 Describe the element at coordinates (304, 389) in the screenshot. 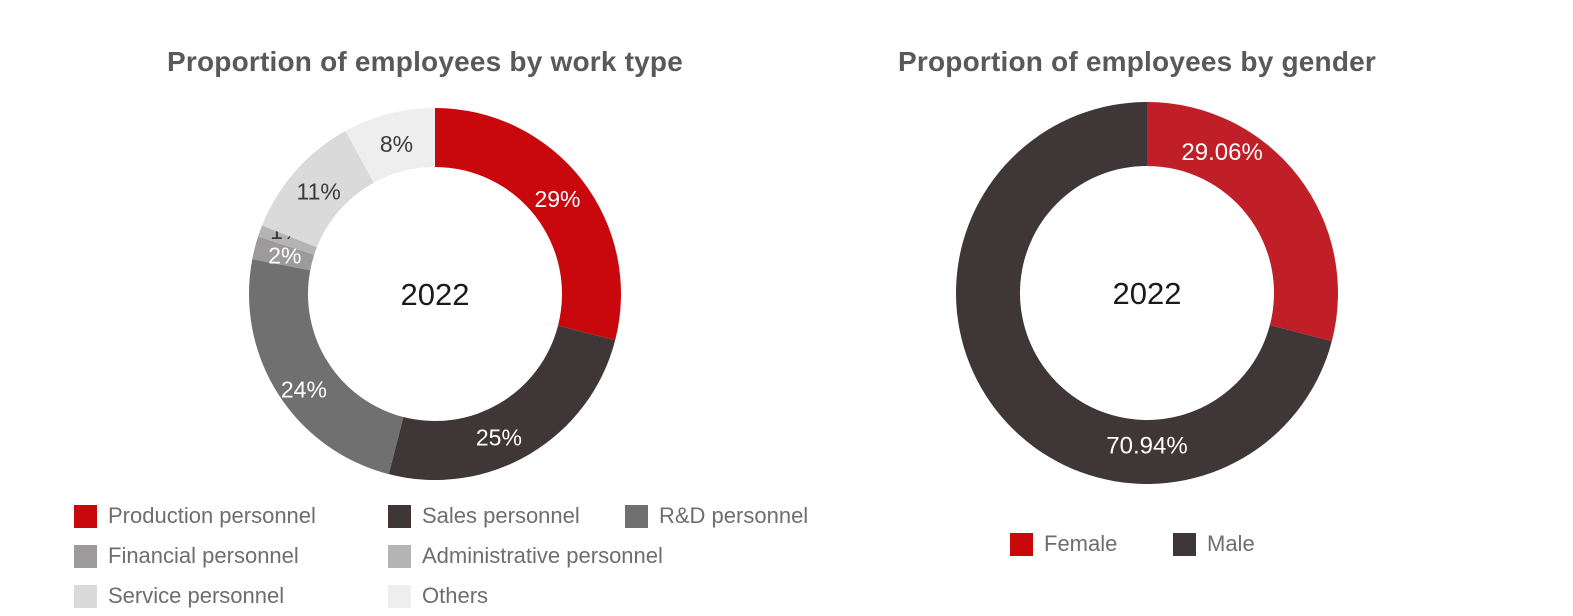

I see `slice-value-label-r-d-personnel: 24%` at that location.